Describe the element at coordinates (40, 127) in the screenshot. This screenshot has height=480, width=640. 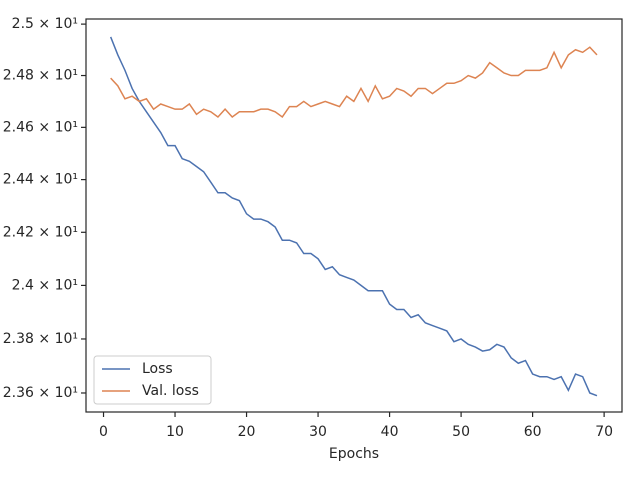
I see `y-tick-label: 2.46 × 10¹` at that location.